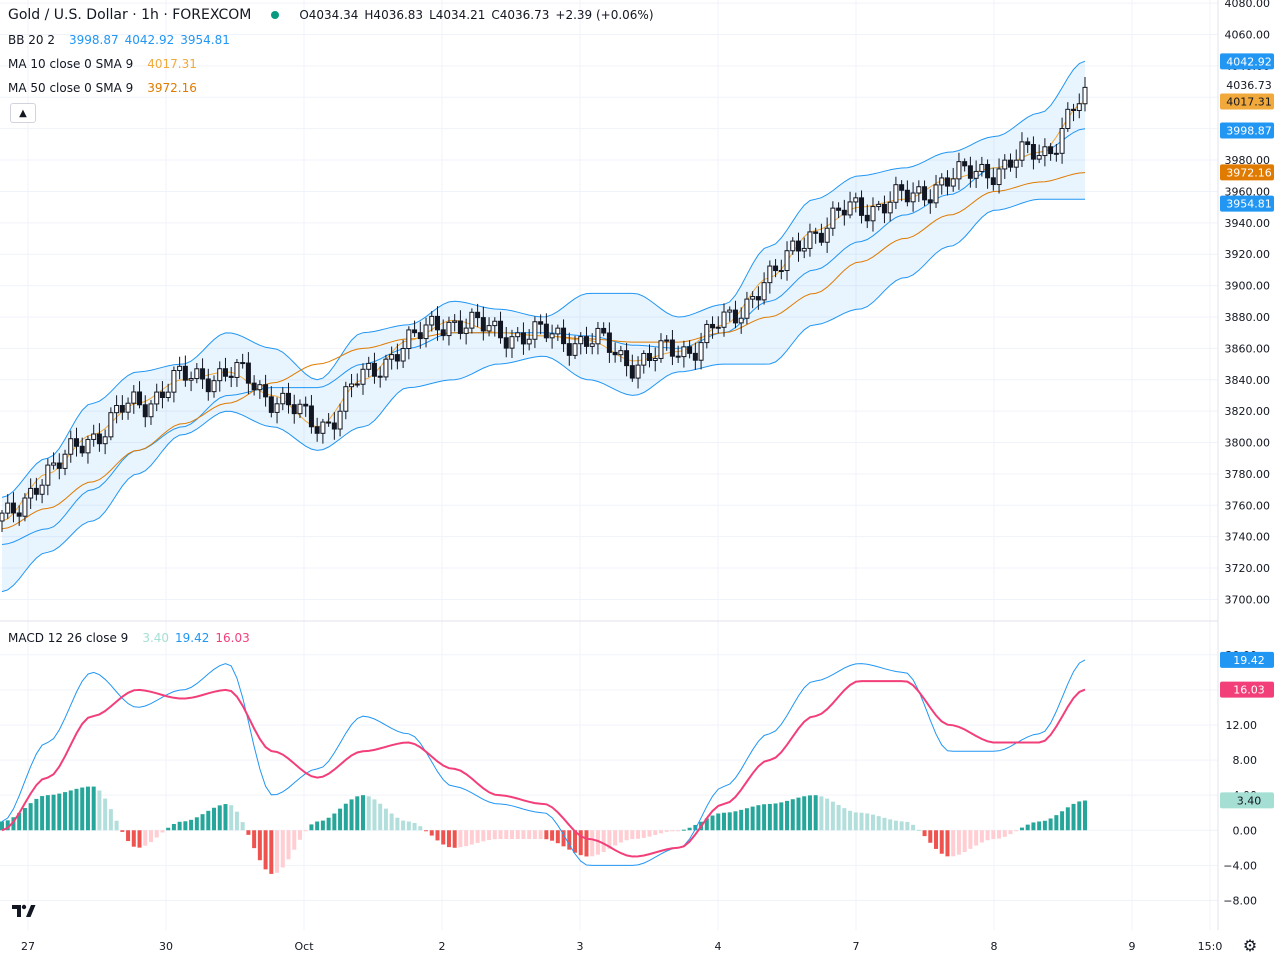 Image resolution: width=1280 pixels, height=960 pixels. I want to click on ma10-tag-text: 4017.31, so click(1249, 102).